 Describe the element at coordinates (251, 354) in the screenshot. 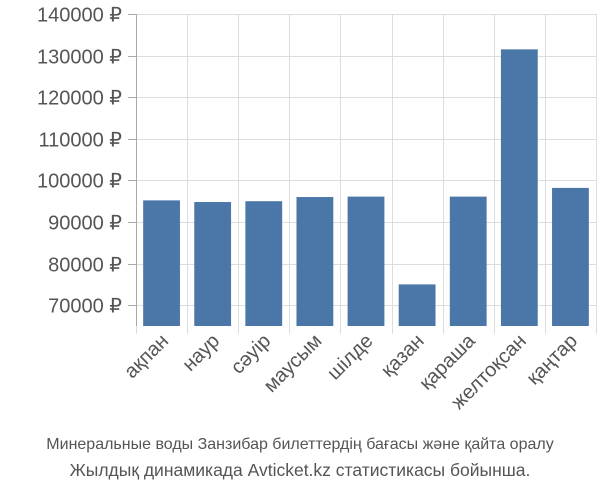

I see `x-tick-label: сәуір` at that location.